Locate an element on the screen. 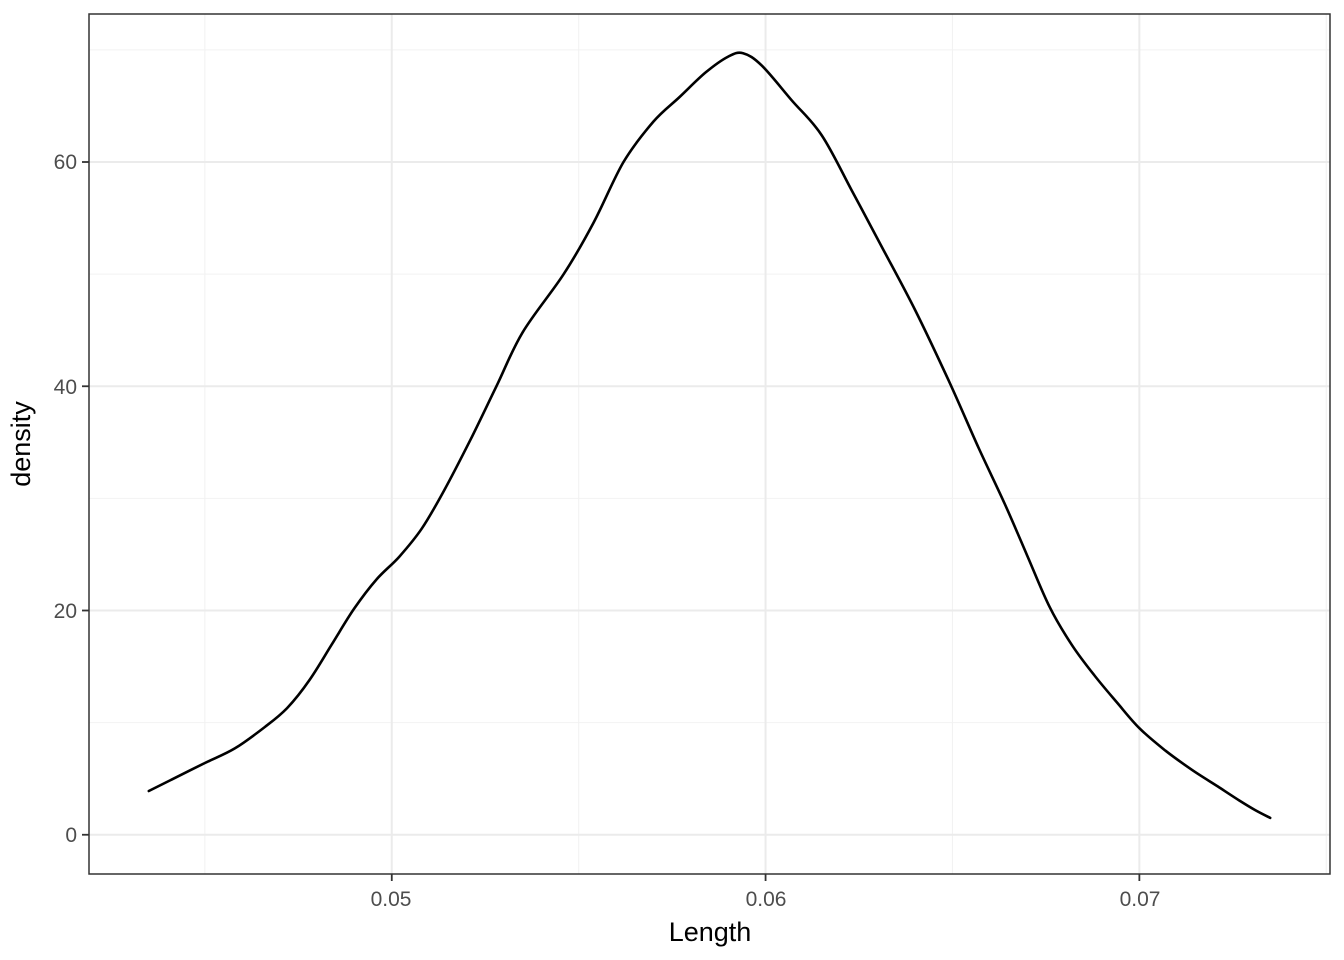 The image size is (1344, 960). x-tick-label-3: 0.07 is located at coordinates (1140, 899).